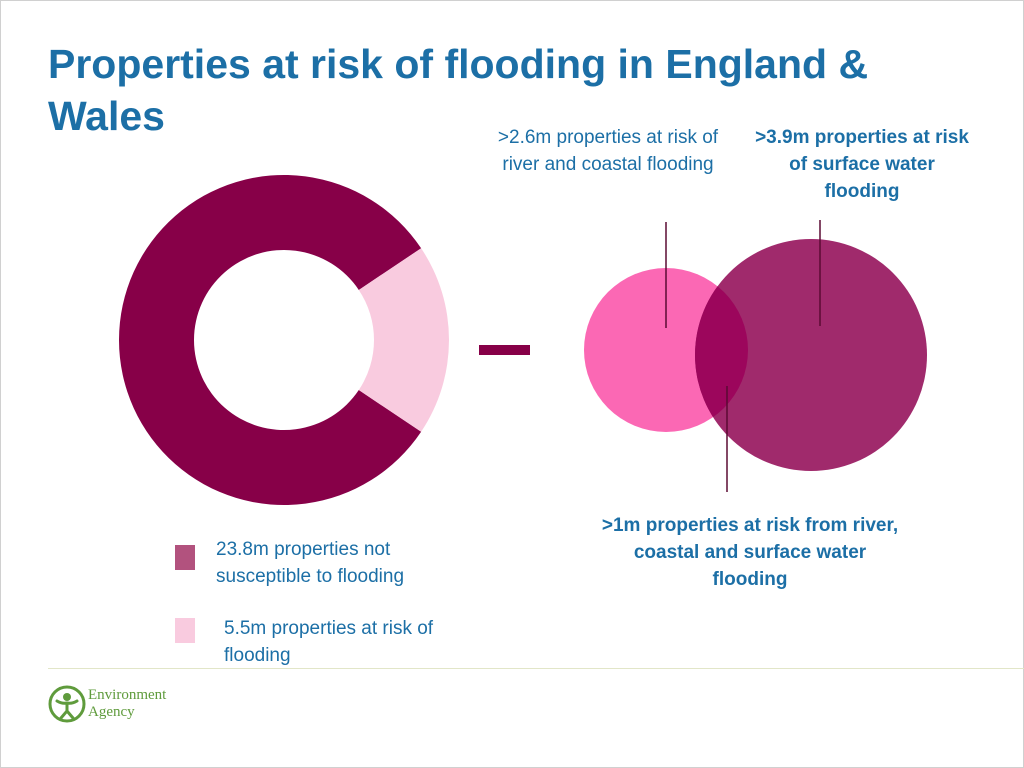 This screenshot has width=1024, height=768. Describe the element at coordinates (270, 340) in the screenshot. I see `donut-slice-not-susceptible` at that location.